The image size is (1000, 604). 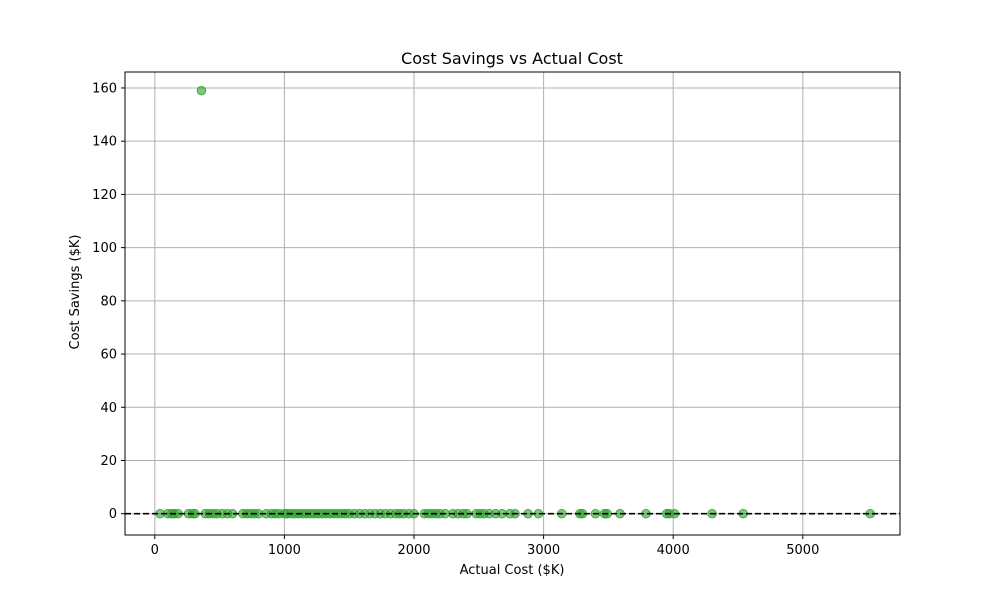 What do you see at coordinates (413, 550) in the screenshot?
I see `x-tick-label: 2000` at bounding box center [413, 550].